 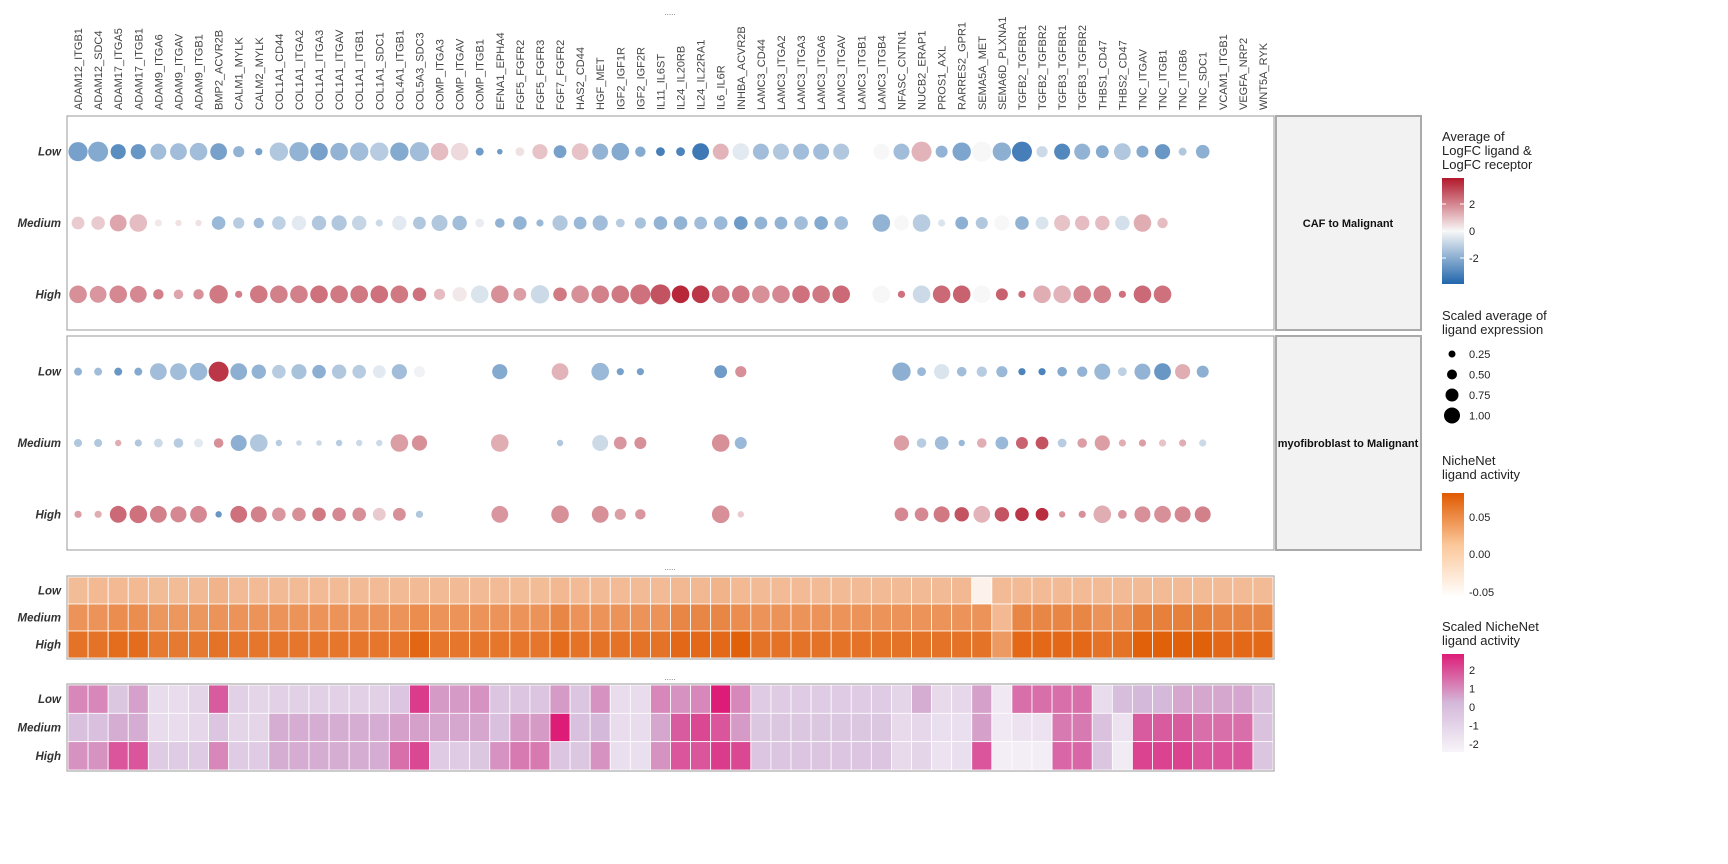 I want to click on column-label: ADAM9_ITGAV, so click(x=179, y=71).